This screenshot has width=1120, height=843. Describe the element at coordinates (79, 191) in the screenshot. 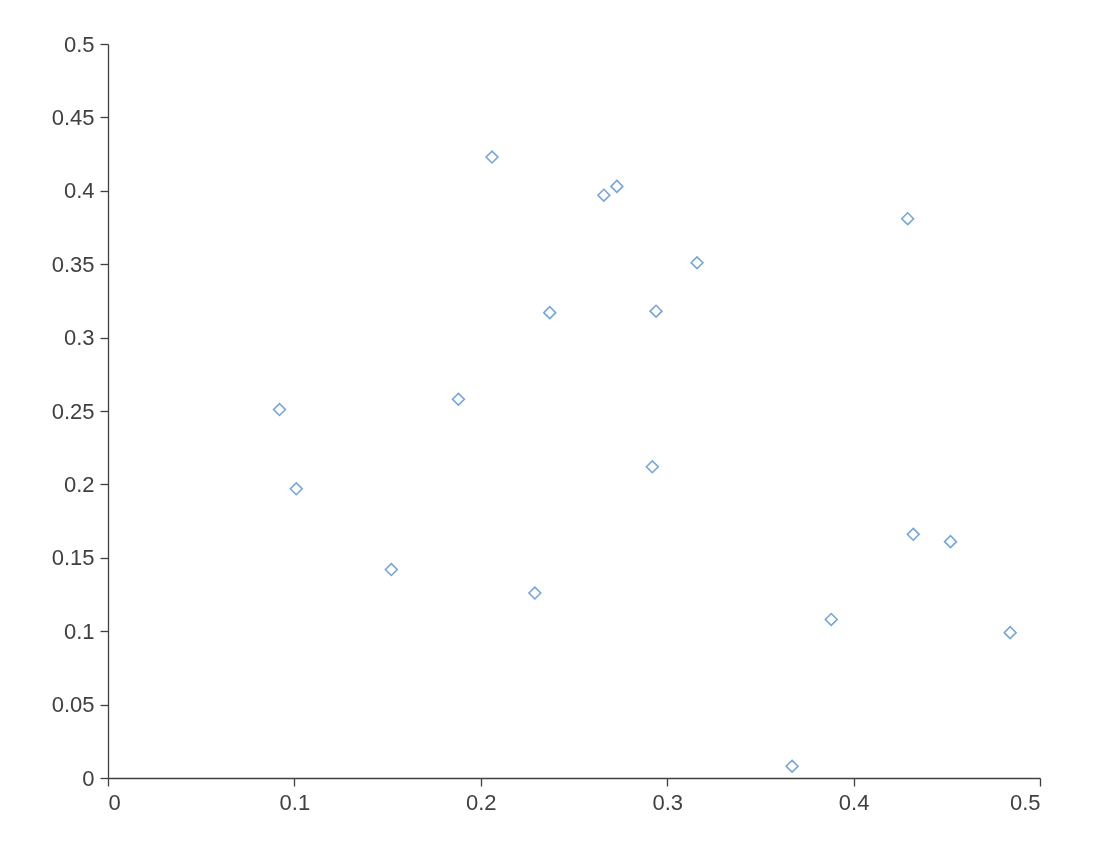

I see `y-tick-label: 0.4` at that location.